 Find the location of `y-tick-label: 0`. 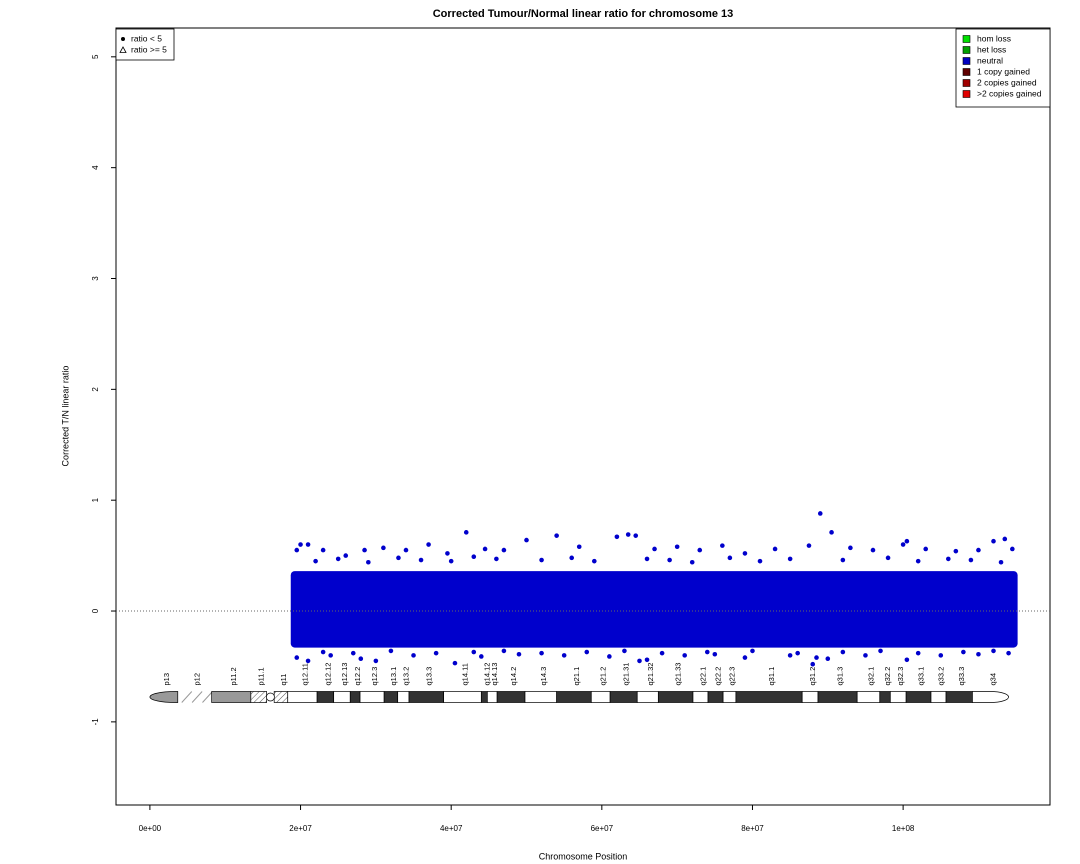

y-tick-label: 0 is located at coordinates (95, 610).